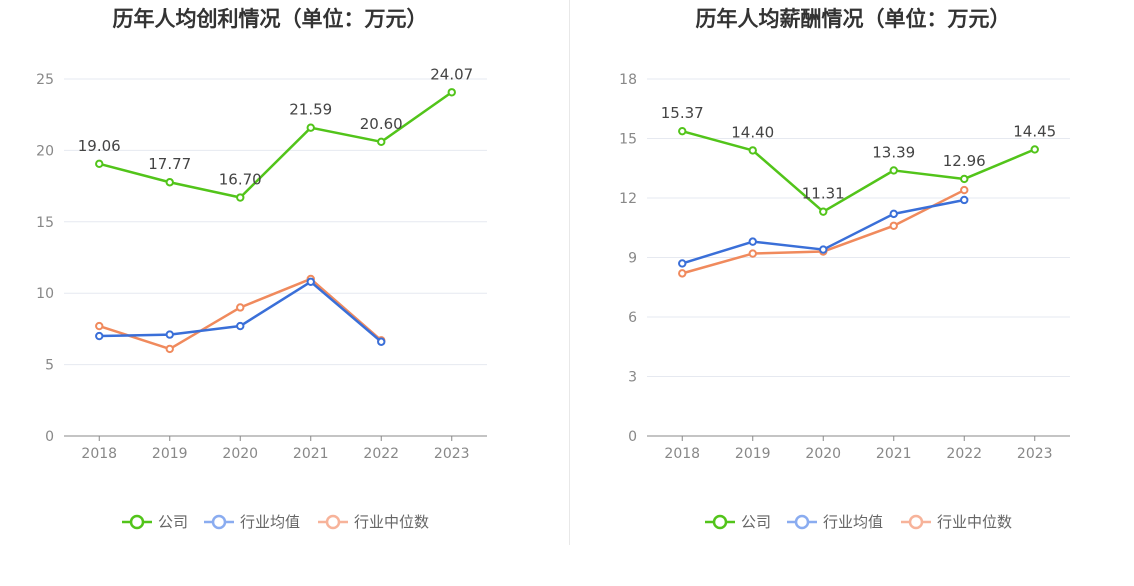 The height and width of the screenshot is (586, 1134). What do you see at coordinates (853, 19) in the screenshot?
I see `chart-title: 历年人均薪酬情况（单位：万元）` at bounding box center [853, 19].